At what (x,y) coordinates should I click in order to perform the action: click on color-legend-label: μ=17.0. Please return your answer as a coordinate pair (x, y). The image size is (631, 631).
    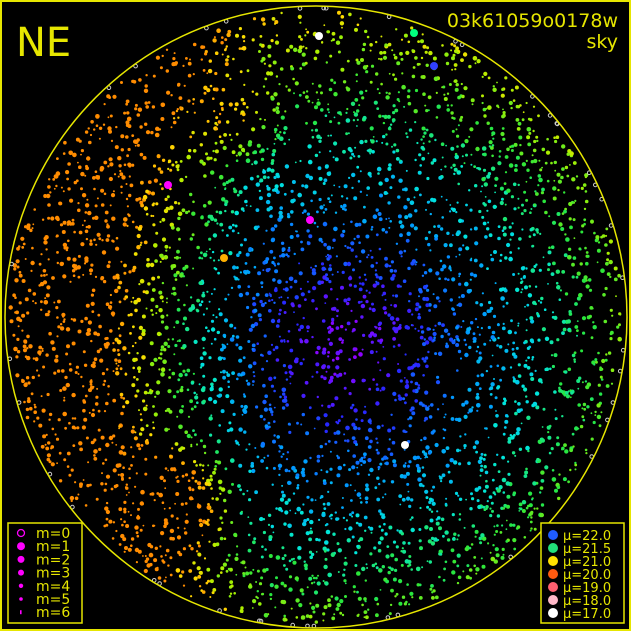
    Looking at the image, I should click on (587, 614).